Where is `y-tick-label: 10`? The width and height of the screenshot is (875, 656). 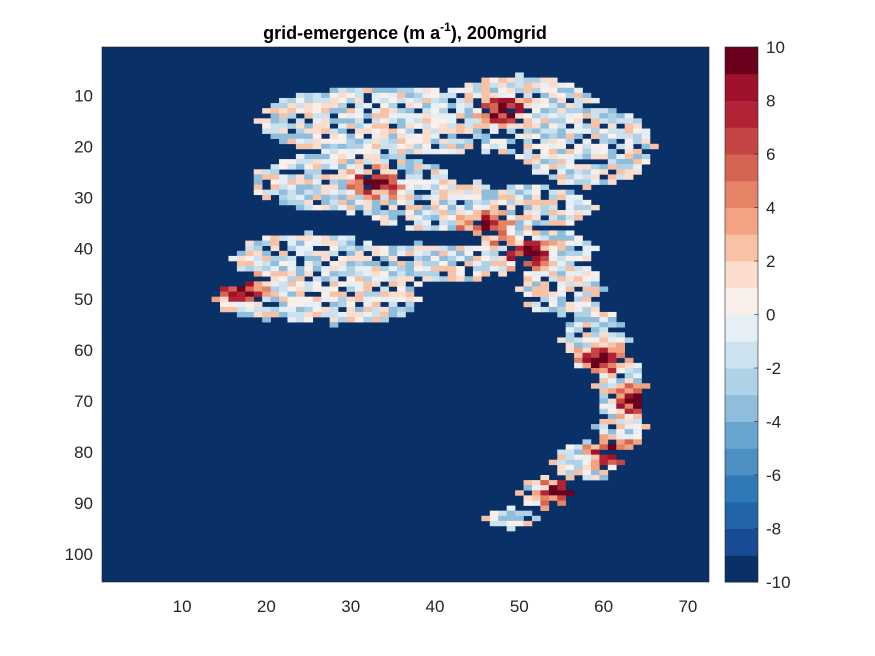
y-tick-label: 10 is located at coordinates (83, 95).